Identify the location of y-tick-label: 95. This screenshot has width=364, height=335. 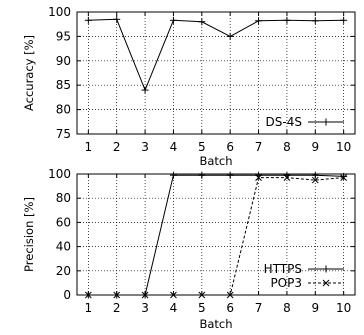
(63, 36).